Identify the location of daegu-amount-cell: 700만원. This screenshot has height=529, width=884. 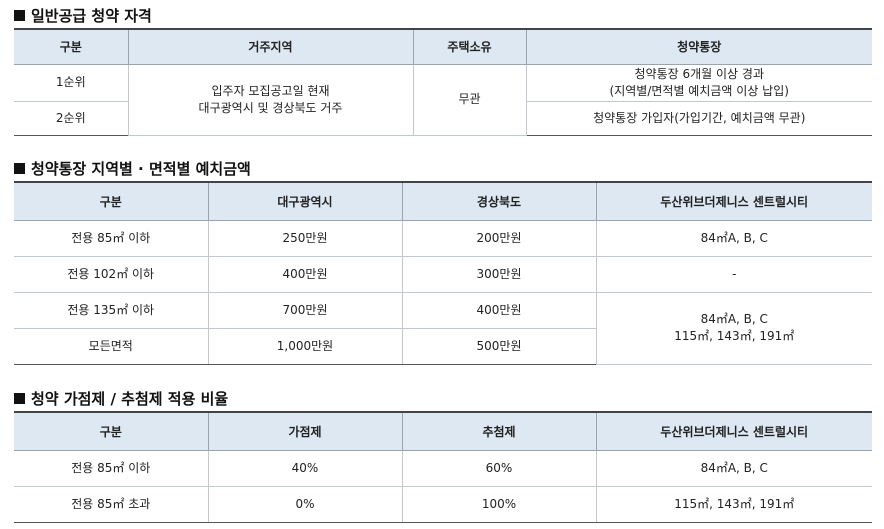
(305, 310).